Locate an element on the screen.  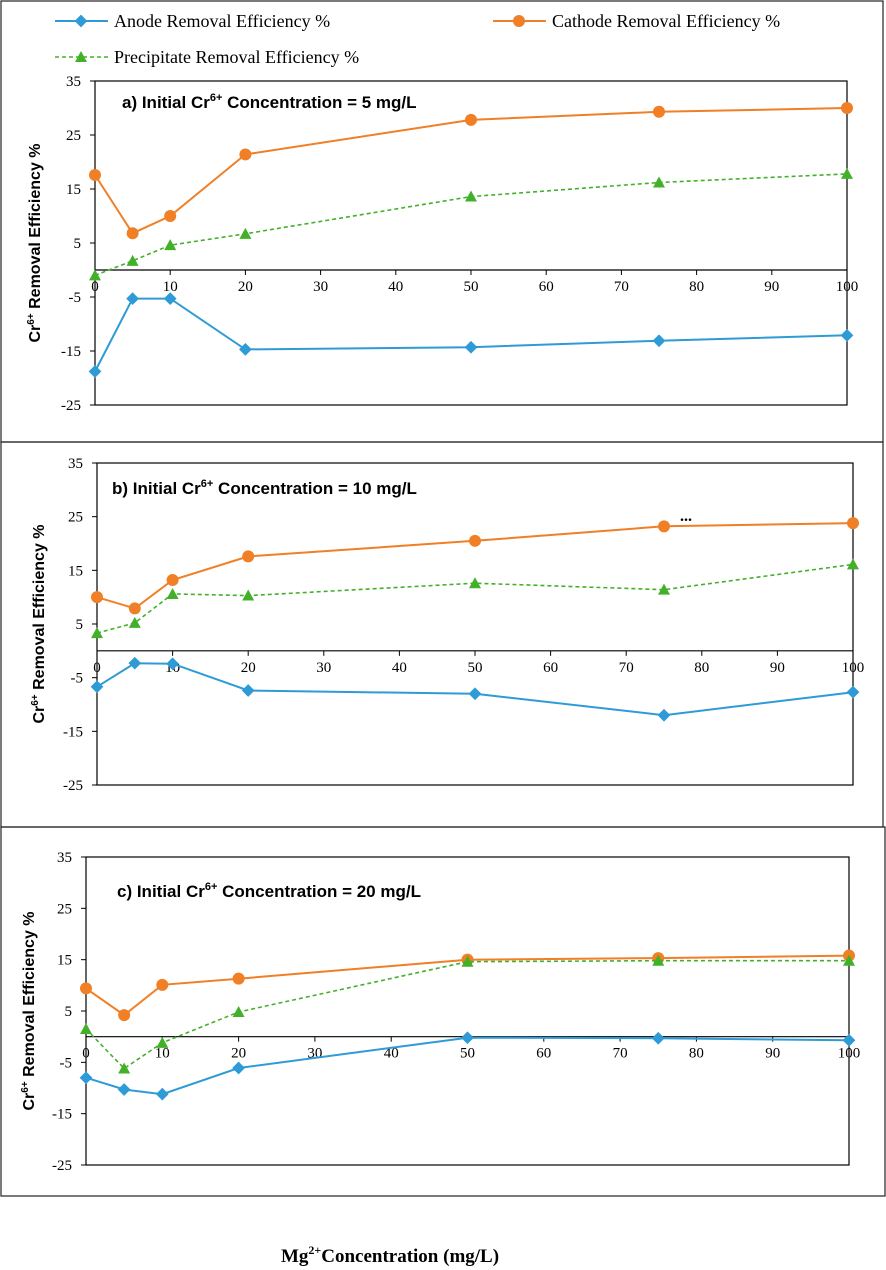
x-tick-label: 80 is located at coordinates (696, 1054).